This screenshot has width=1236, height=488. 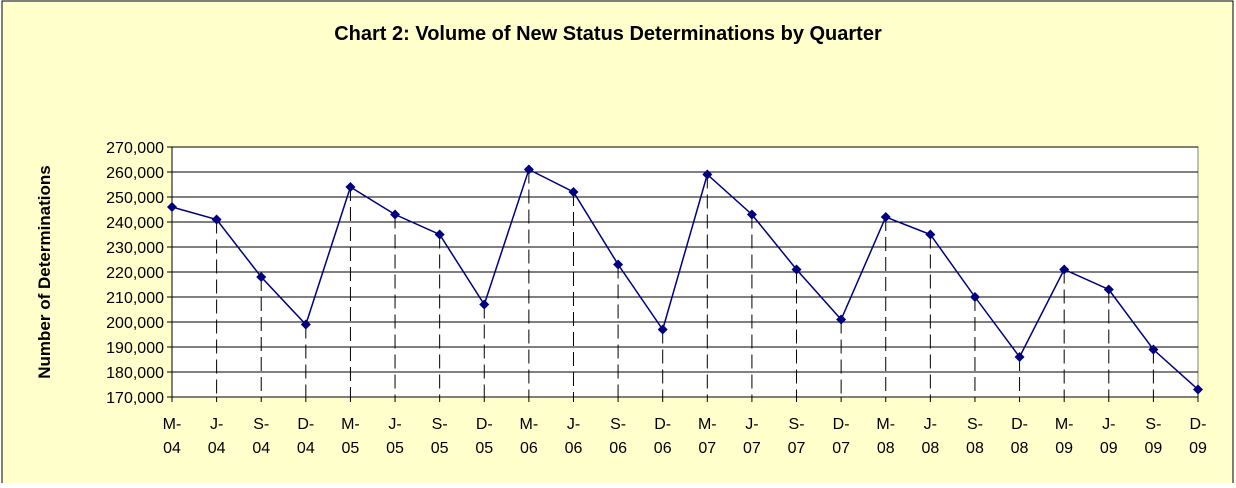 What do you see at coordinates (135, 298) in the screenshot?
I see `y-tick-label: 210,000` at bounding box center [135, 298].